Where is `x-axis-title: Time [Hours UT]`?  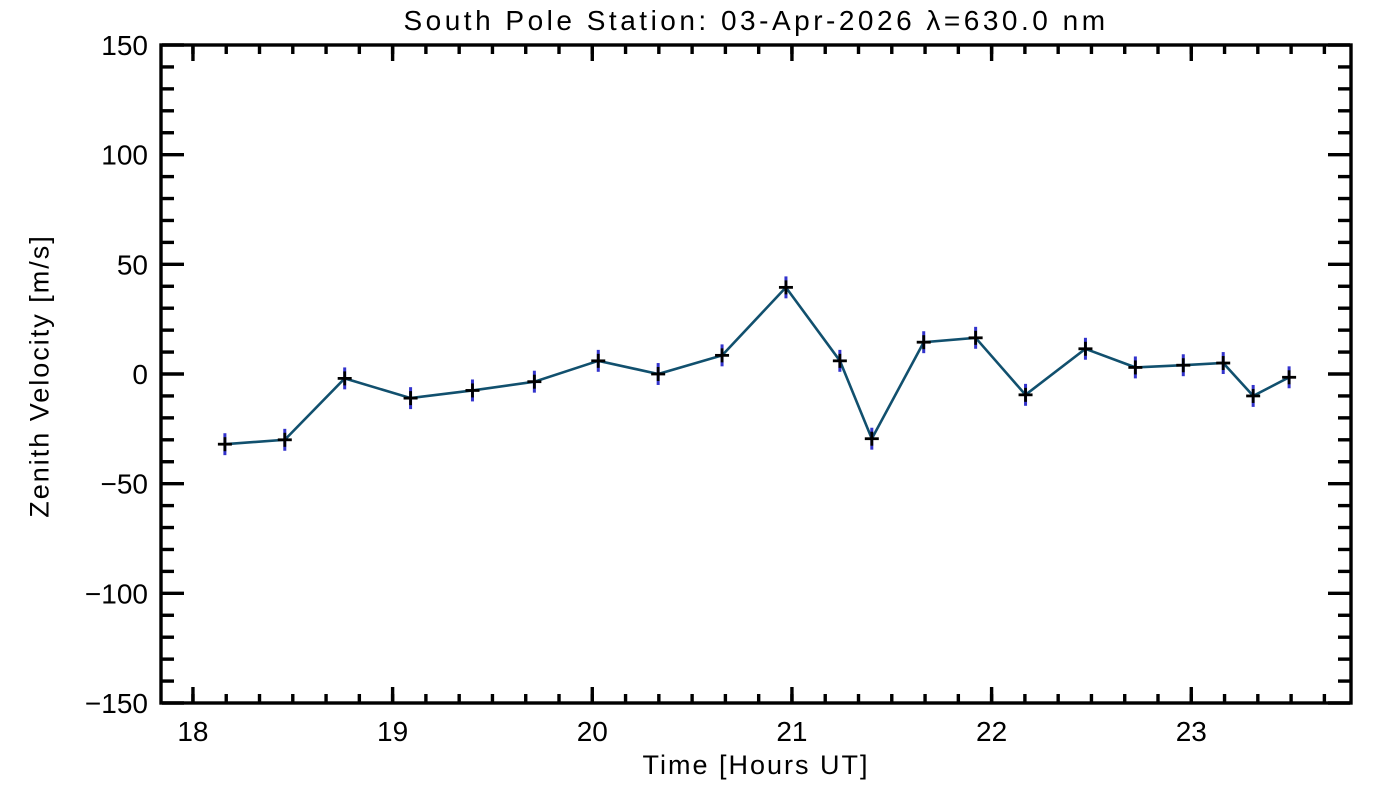
x-axis-title: Time [Hours UT] is located at coordinates (756, 765).